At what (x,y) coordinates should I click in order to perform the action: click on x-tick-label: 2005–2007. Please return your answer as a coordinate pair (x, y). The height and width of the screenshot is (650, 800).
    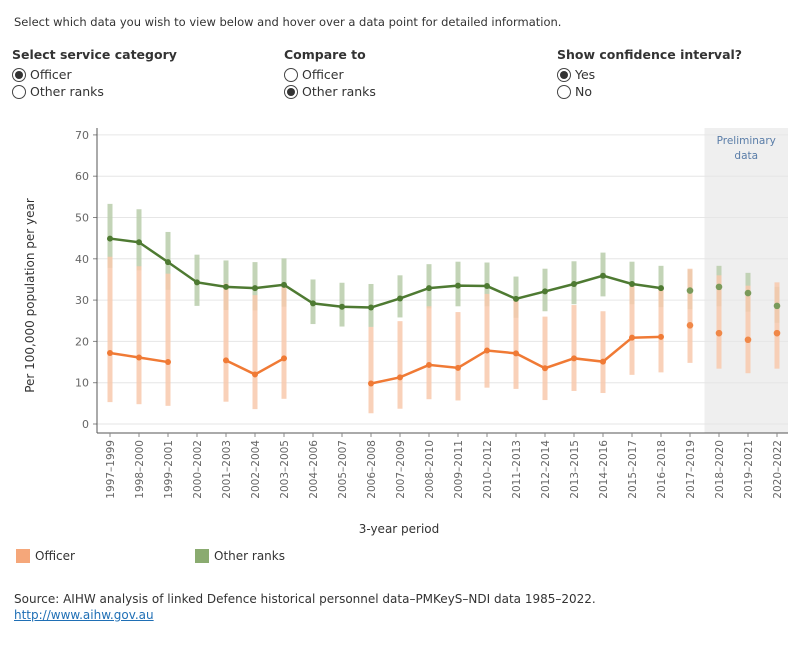
    Looking at the image, I should click on (343, 469).